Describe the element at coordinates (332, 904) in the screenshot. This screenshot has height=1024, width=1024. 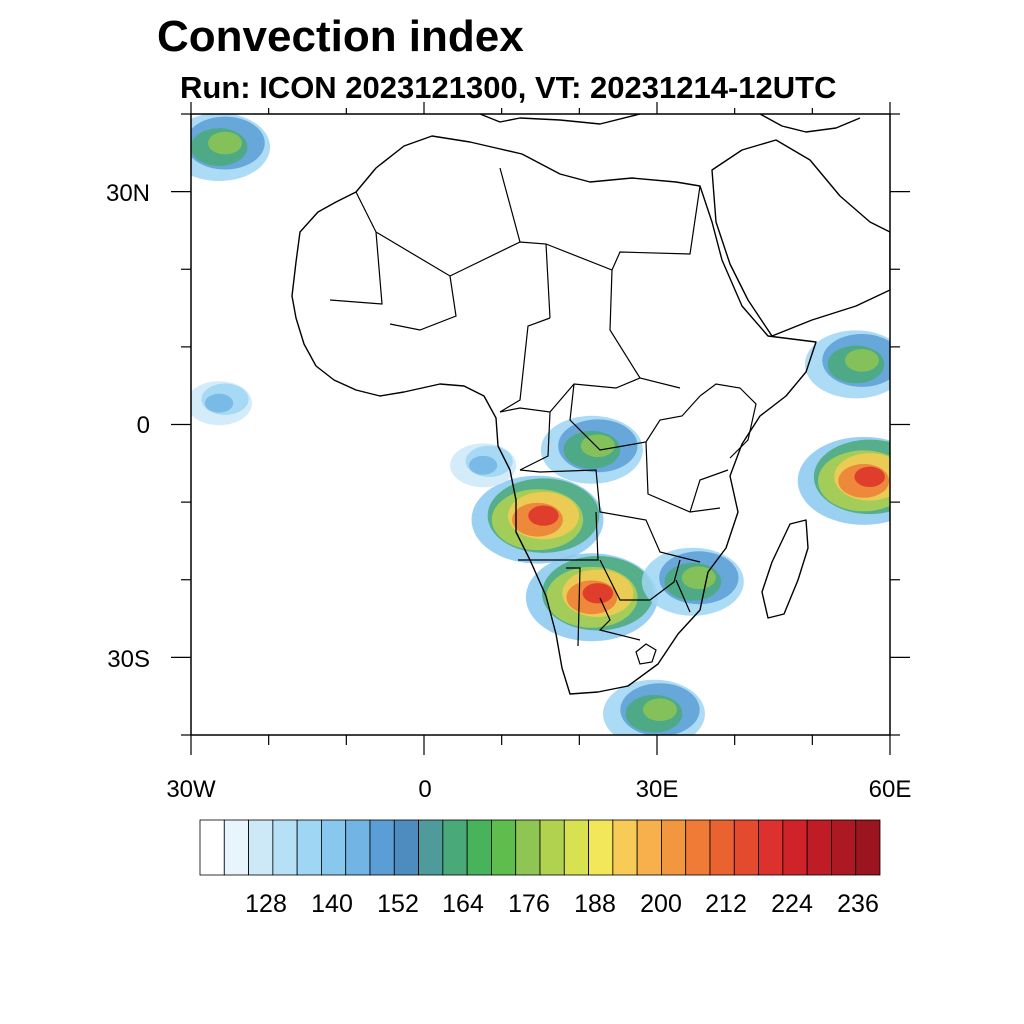
I see `colorbar-label-140: 140` at that location.